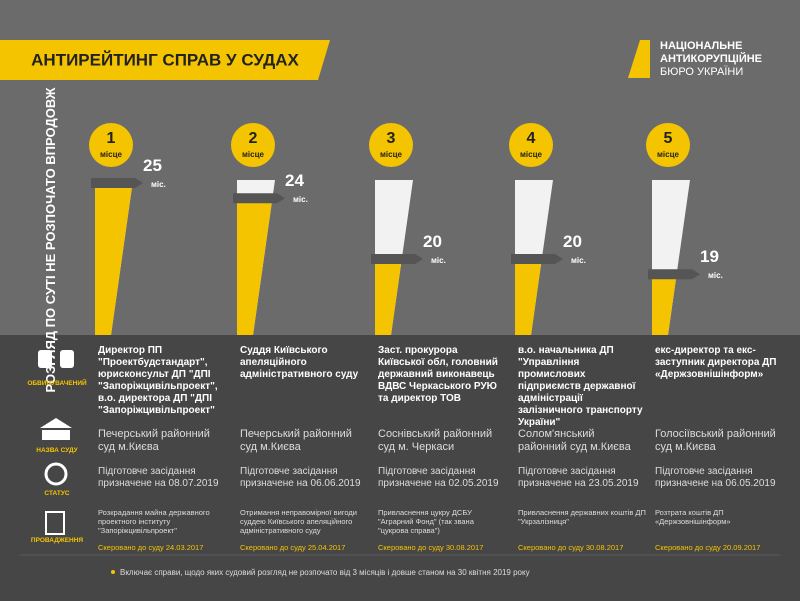  What do you see at coordinates (111, 138) in the screenshot?
I see `place: 1` at bounding box center [111, 138].